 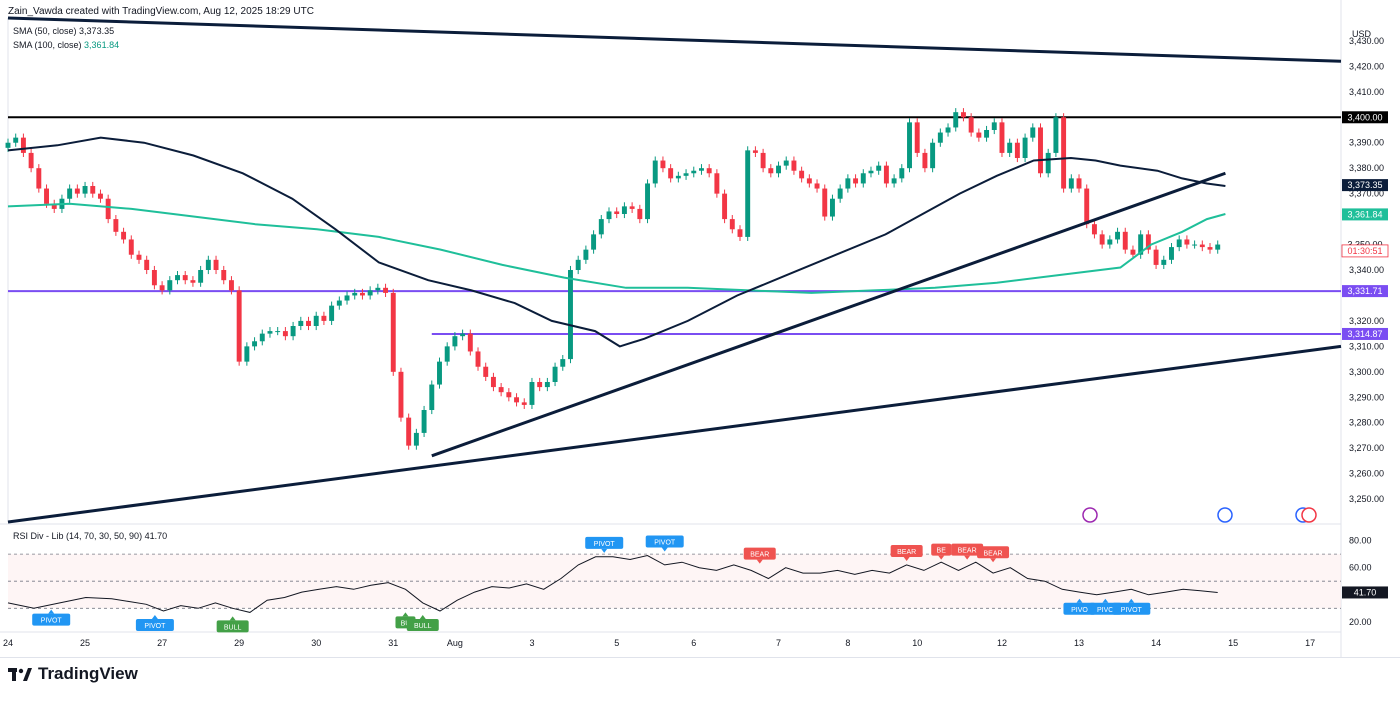 I want to click on tradingview-logo-icon, so click(x=20, y=674).